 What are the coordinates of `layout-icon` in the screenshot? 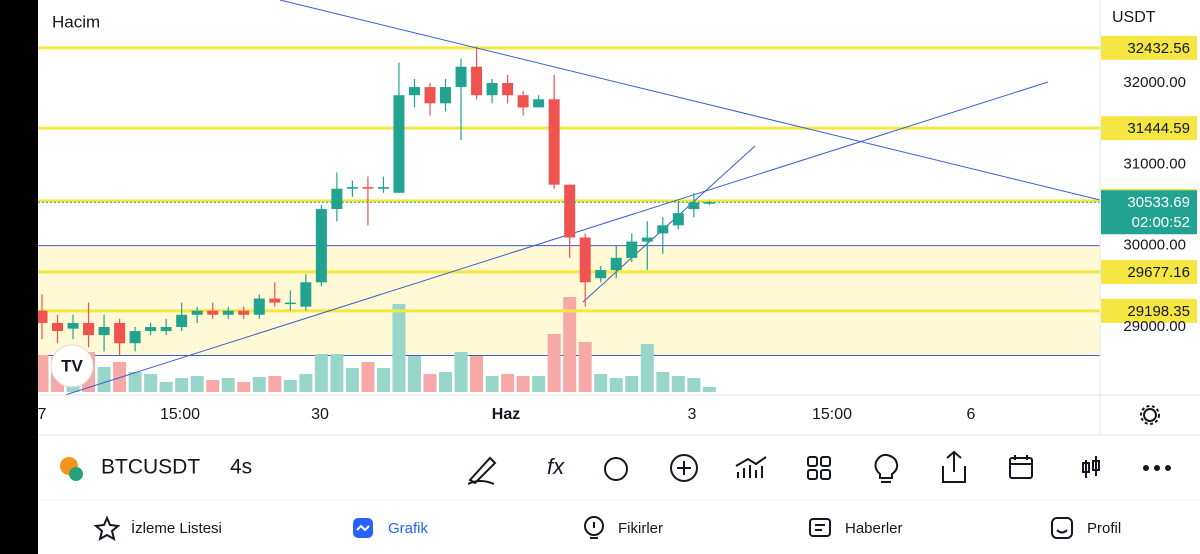 It's located at (812, 461).